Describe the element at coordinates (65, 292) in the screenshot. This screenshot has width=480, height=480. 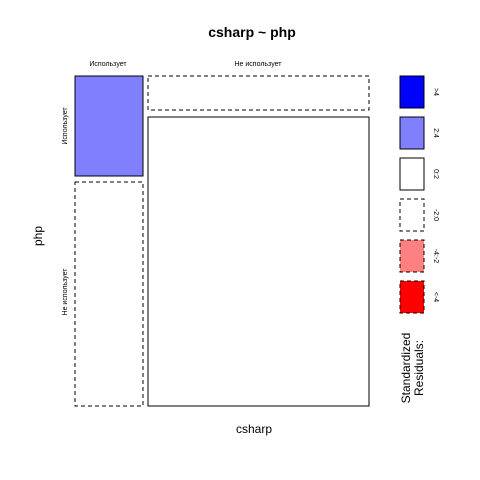
I see `y-category-label-1: Не использует` at that location.